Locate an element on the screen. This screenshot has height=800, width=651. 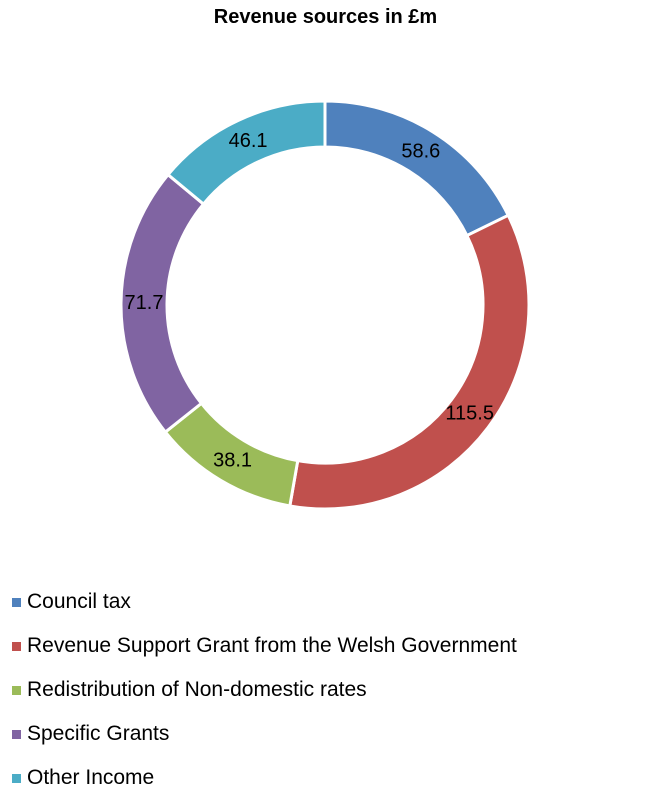
legend-label: Council tax is located at coordinates (79, 601).